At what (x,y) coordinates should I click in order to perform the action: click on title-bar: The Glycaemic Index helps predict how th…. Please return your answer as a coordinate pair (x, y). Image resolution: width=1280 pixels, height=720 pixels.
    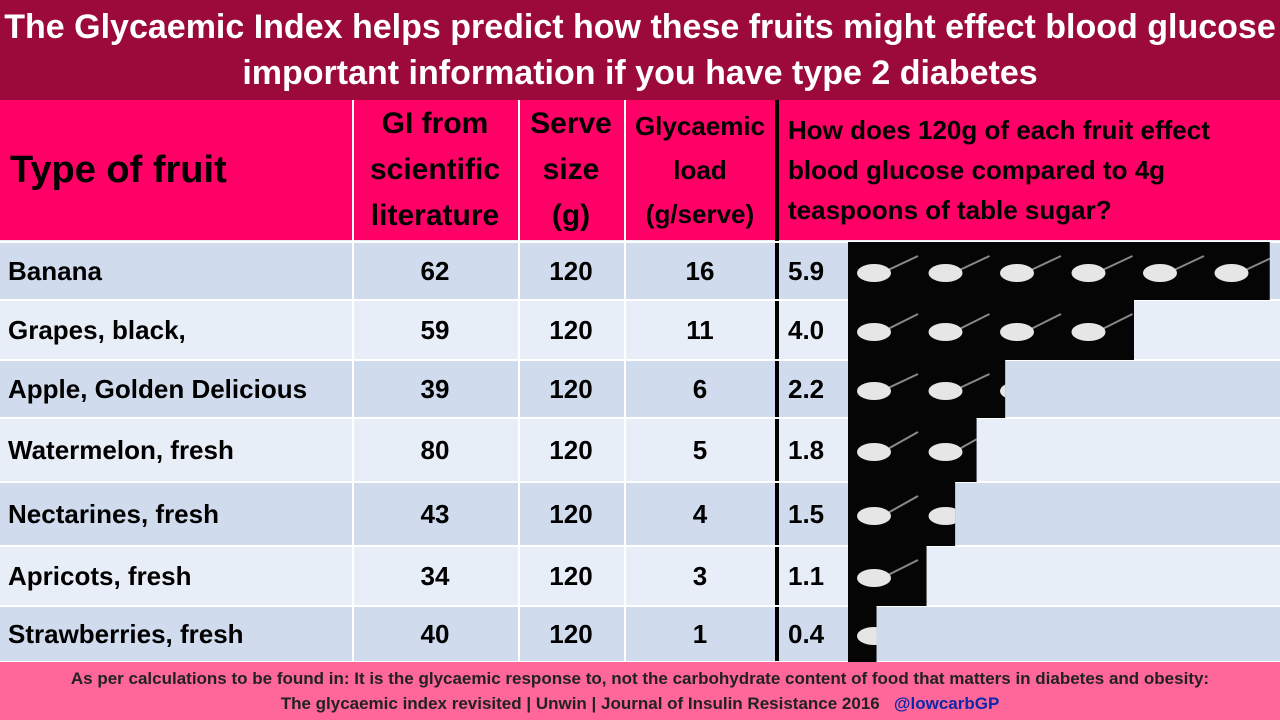
    Looking at the image, I should click on (640, 50).